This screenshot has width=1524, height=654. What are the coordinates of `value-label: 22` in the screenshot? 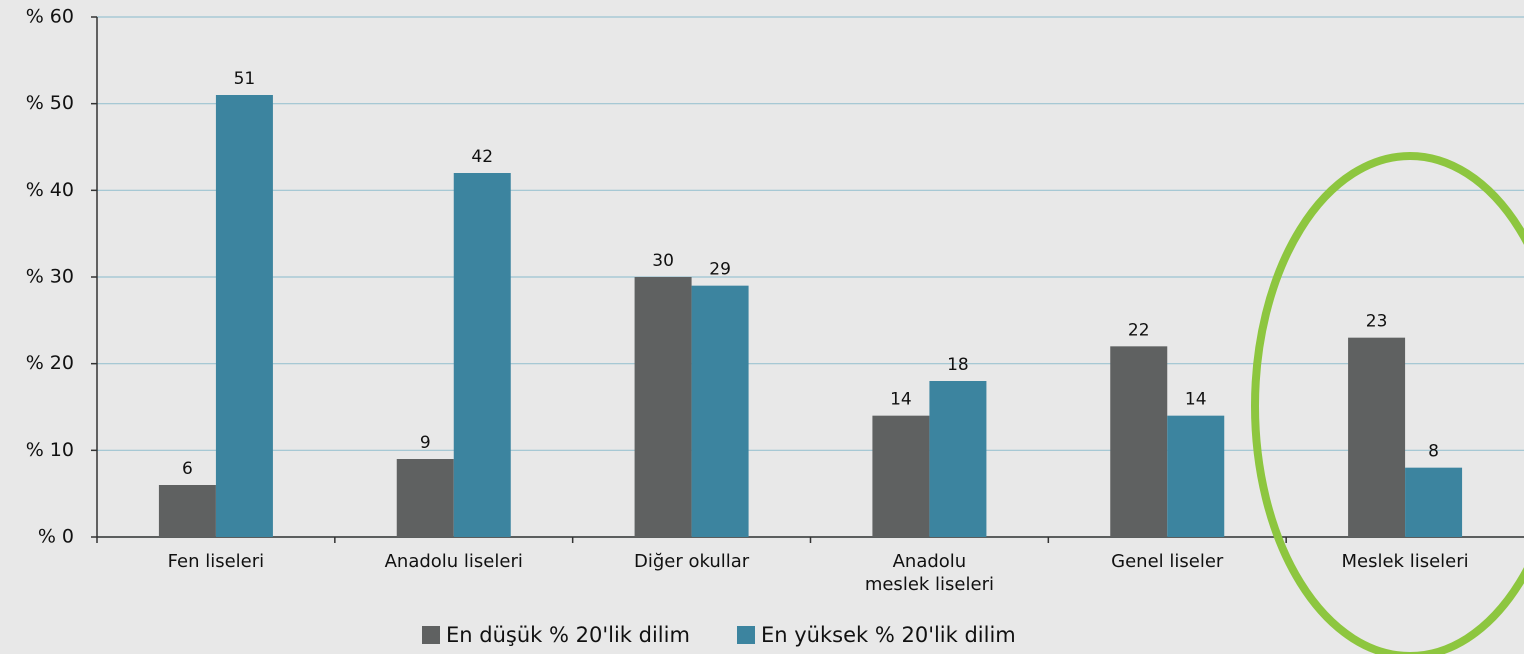 It's located at (1139, 330).